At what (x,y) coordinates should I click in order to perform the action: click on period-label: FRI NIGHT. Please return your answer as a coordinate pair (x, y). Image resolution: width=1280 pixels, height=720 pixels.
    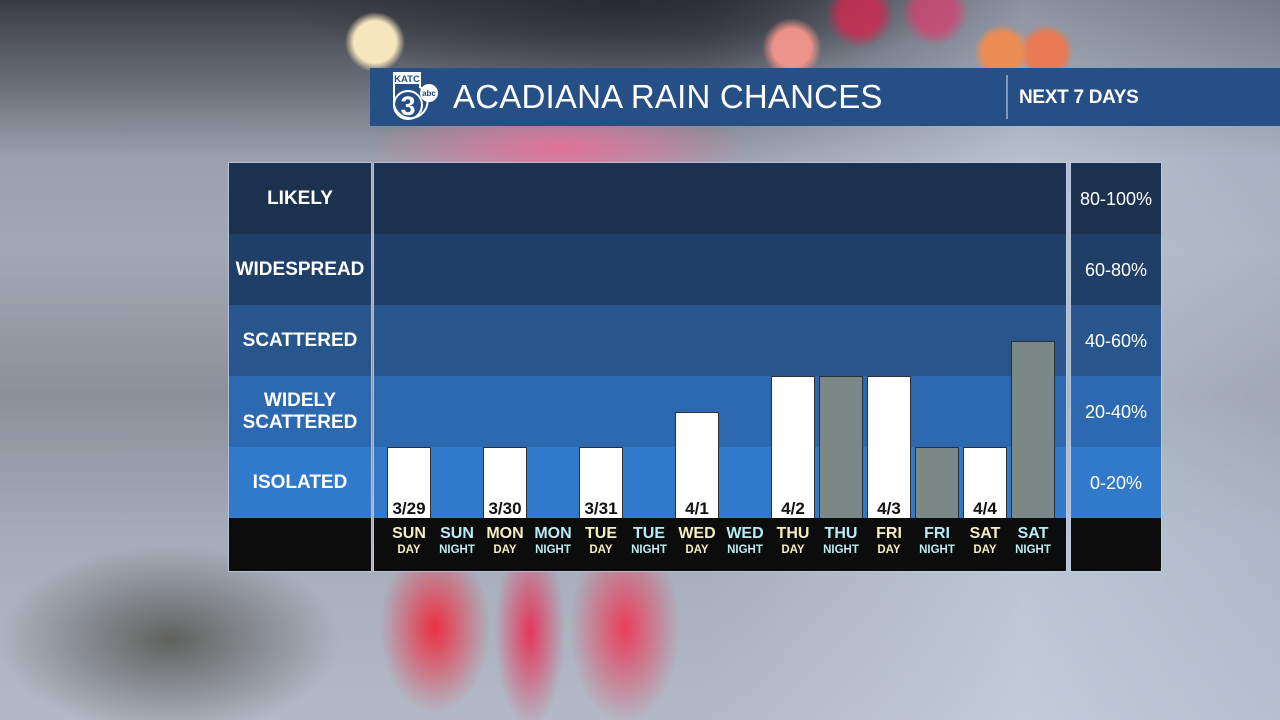
    Looking at the image, I should click on (937, 541).